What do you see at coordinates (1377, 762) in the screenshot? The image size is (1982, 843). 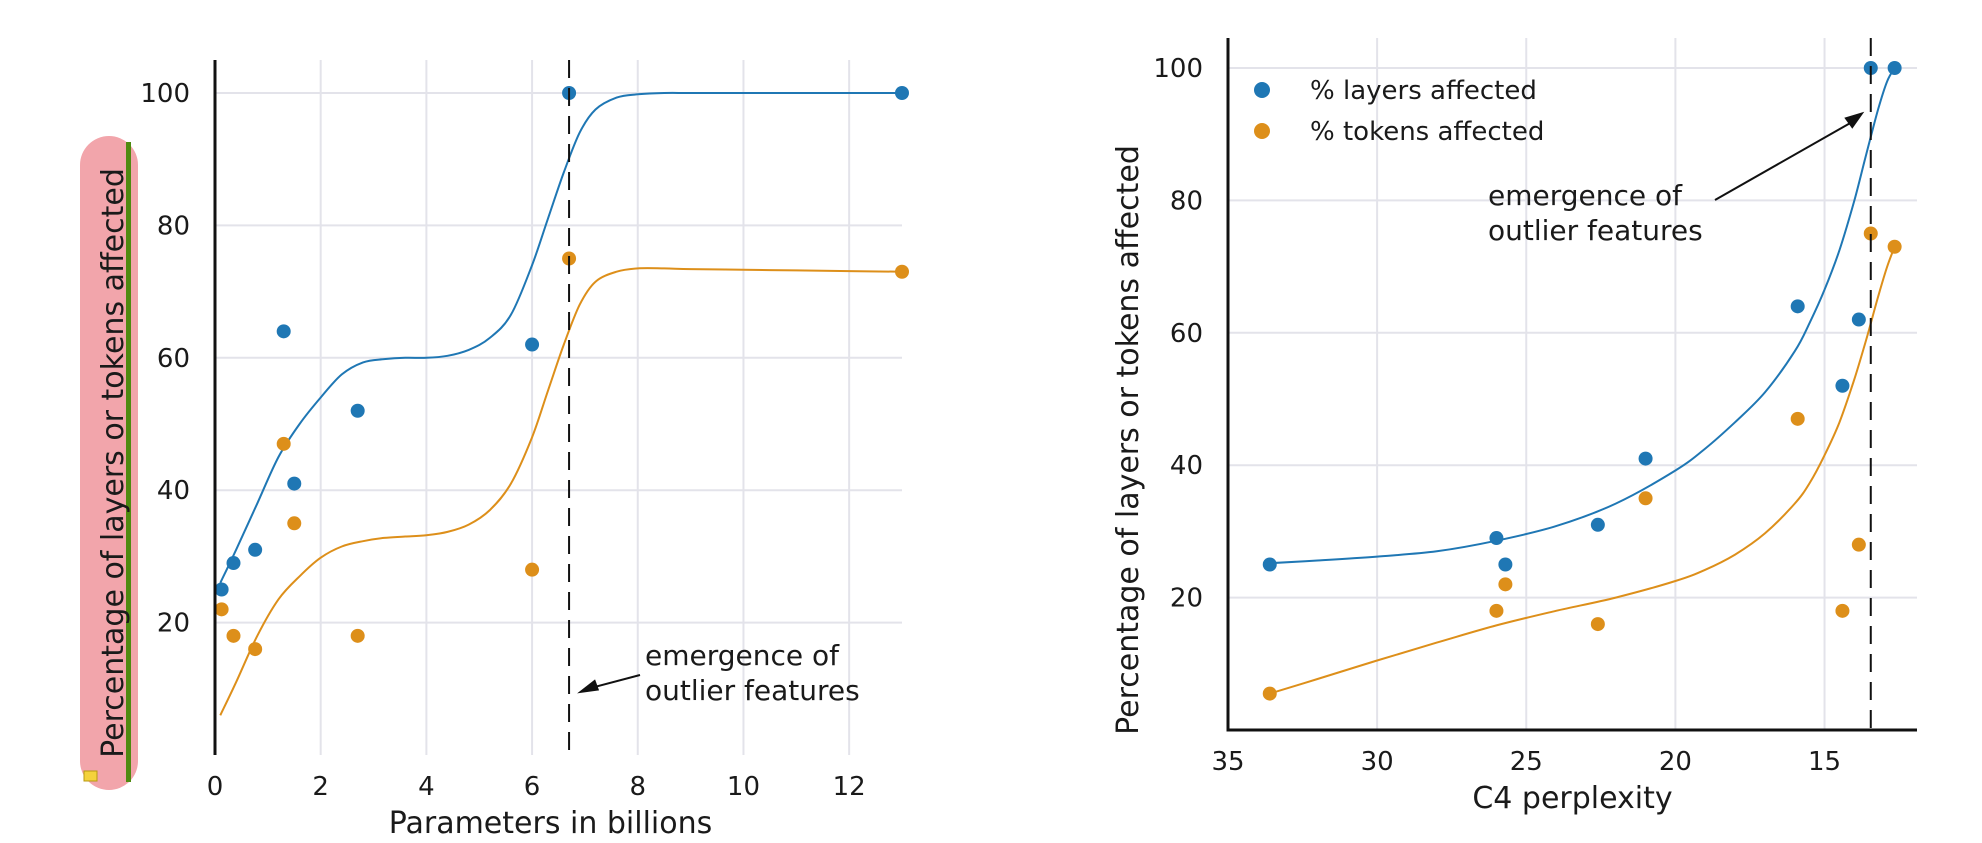 I see `x-tick-label: 30` at bounding box center [1377, 762].